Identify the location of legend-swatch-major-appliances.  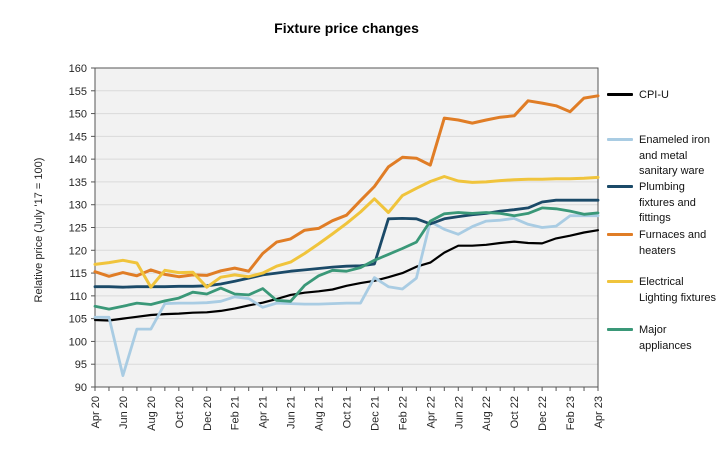
(620, 329).